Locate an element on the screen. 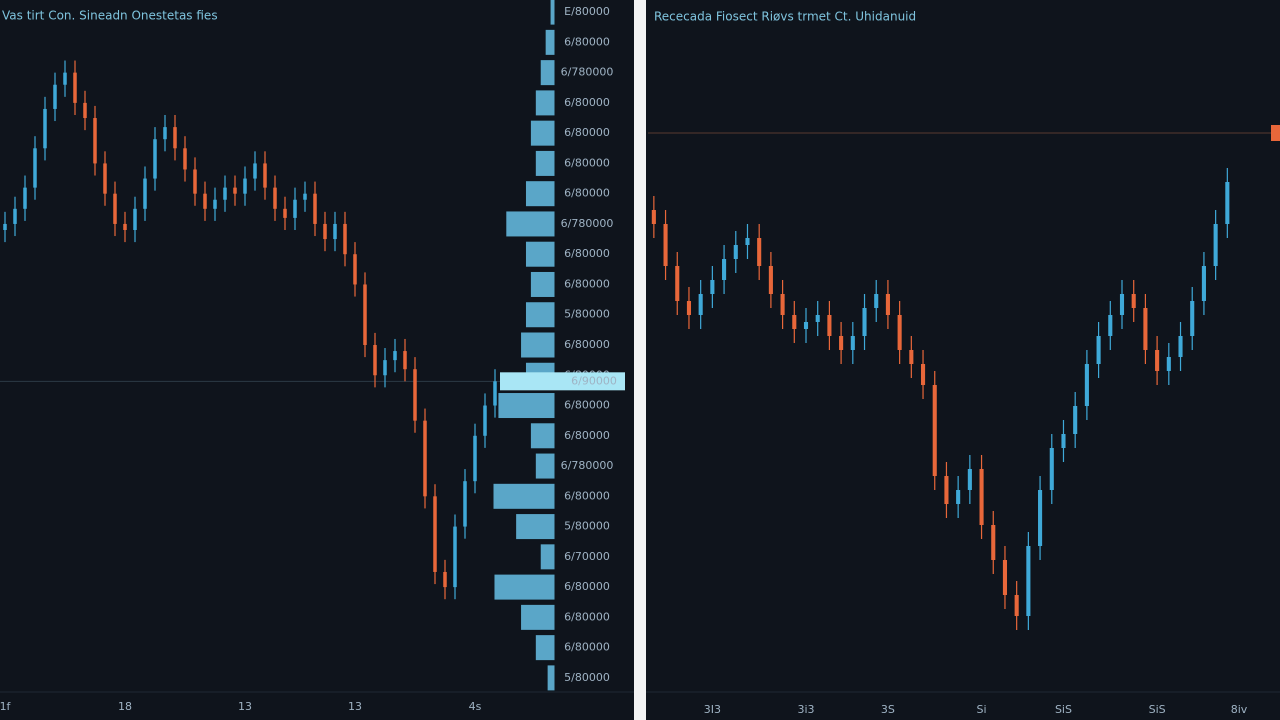 The height and width of the screenshot is (720, 1280). x-tick-label: 3S is located at coordinates (888, 709).